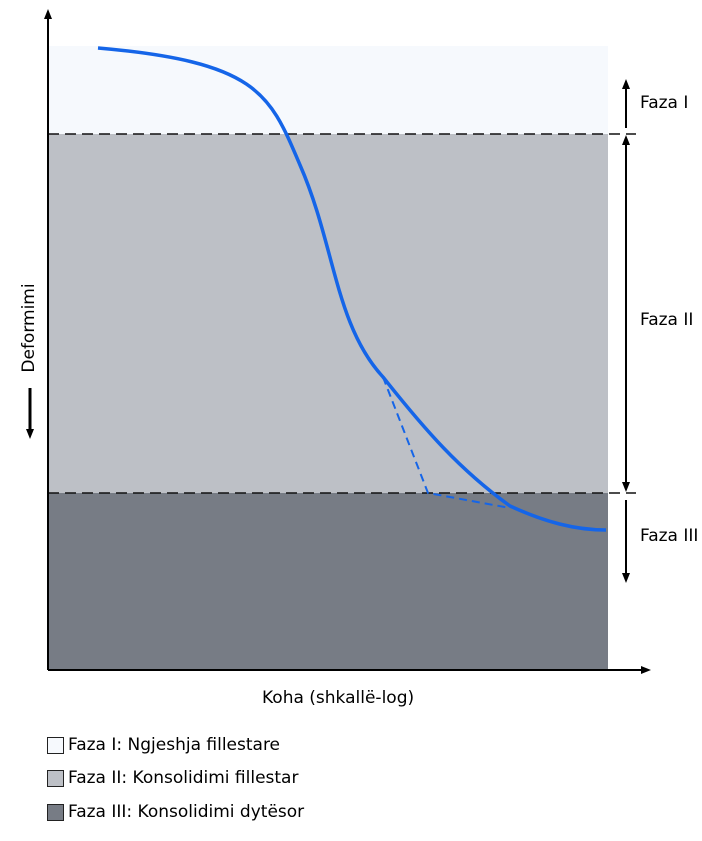 Image resolution: width=702 pixels, height=841 pixels. What do you see at coordinates (446, 442) in the screenshot?
I see `tangent-construction` at bounding box center [446, 442].